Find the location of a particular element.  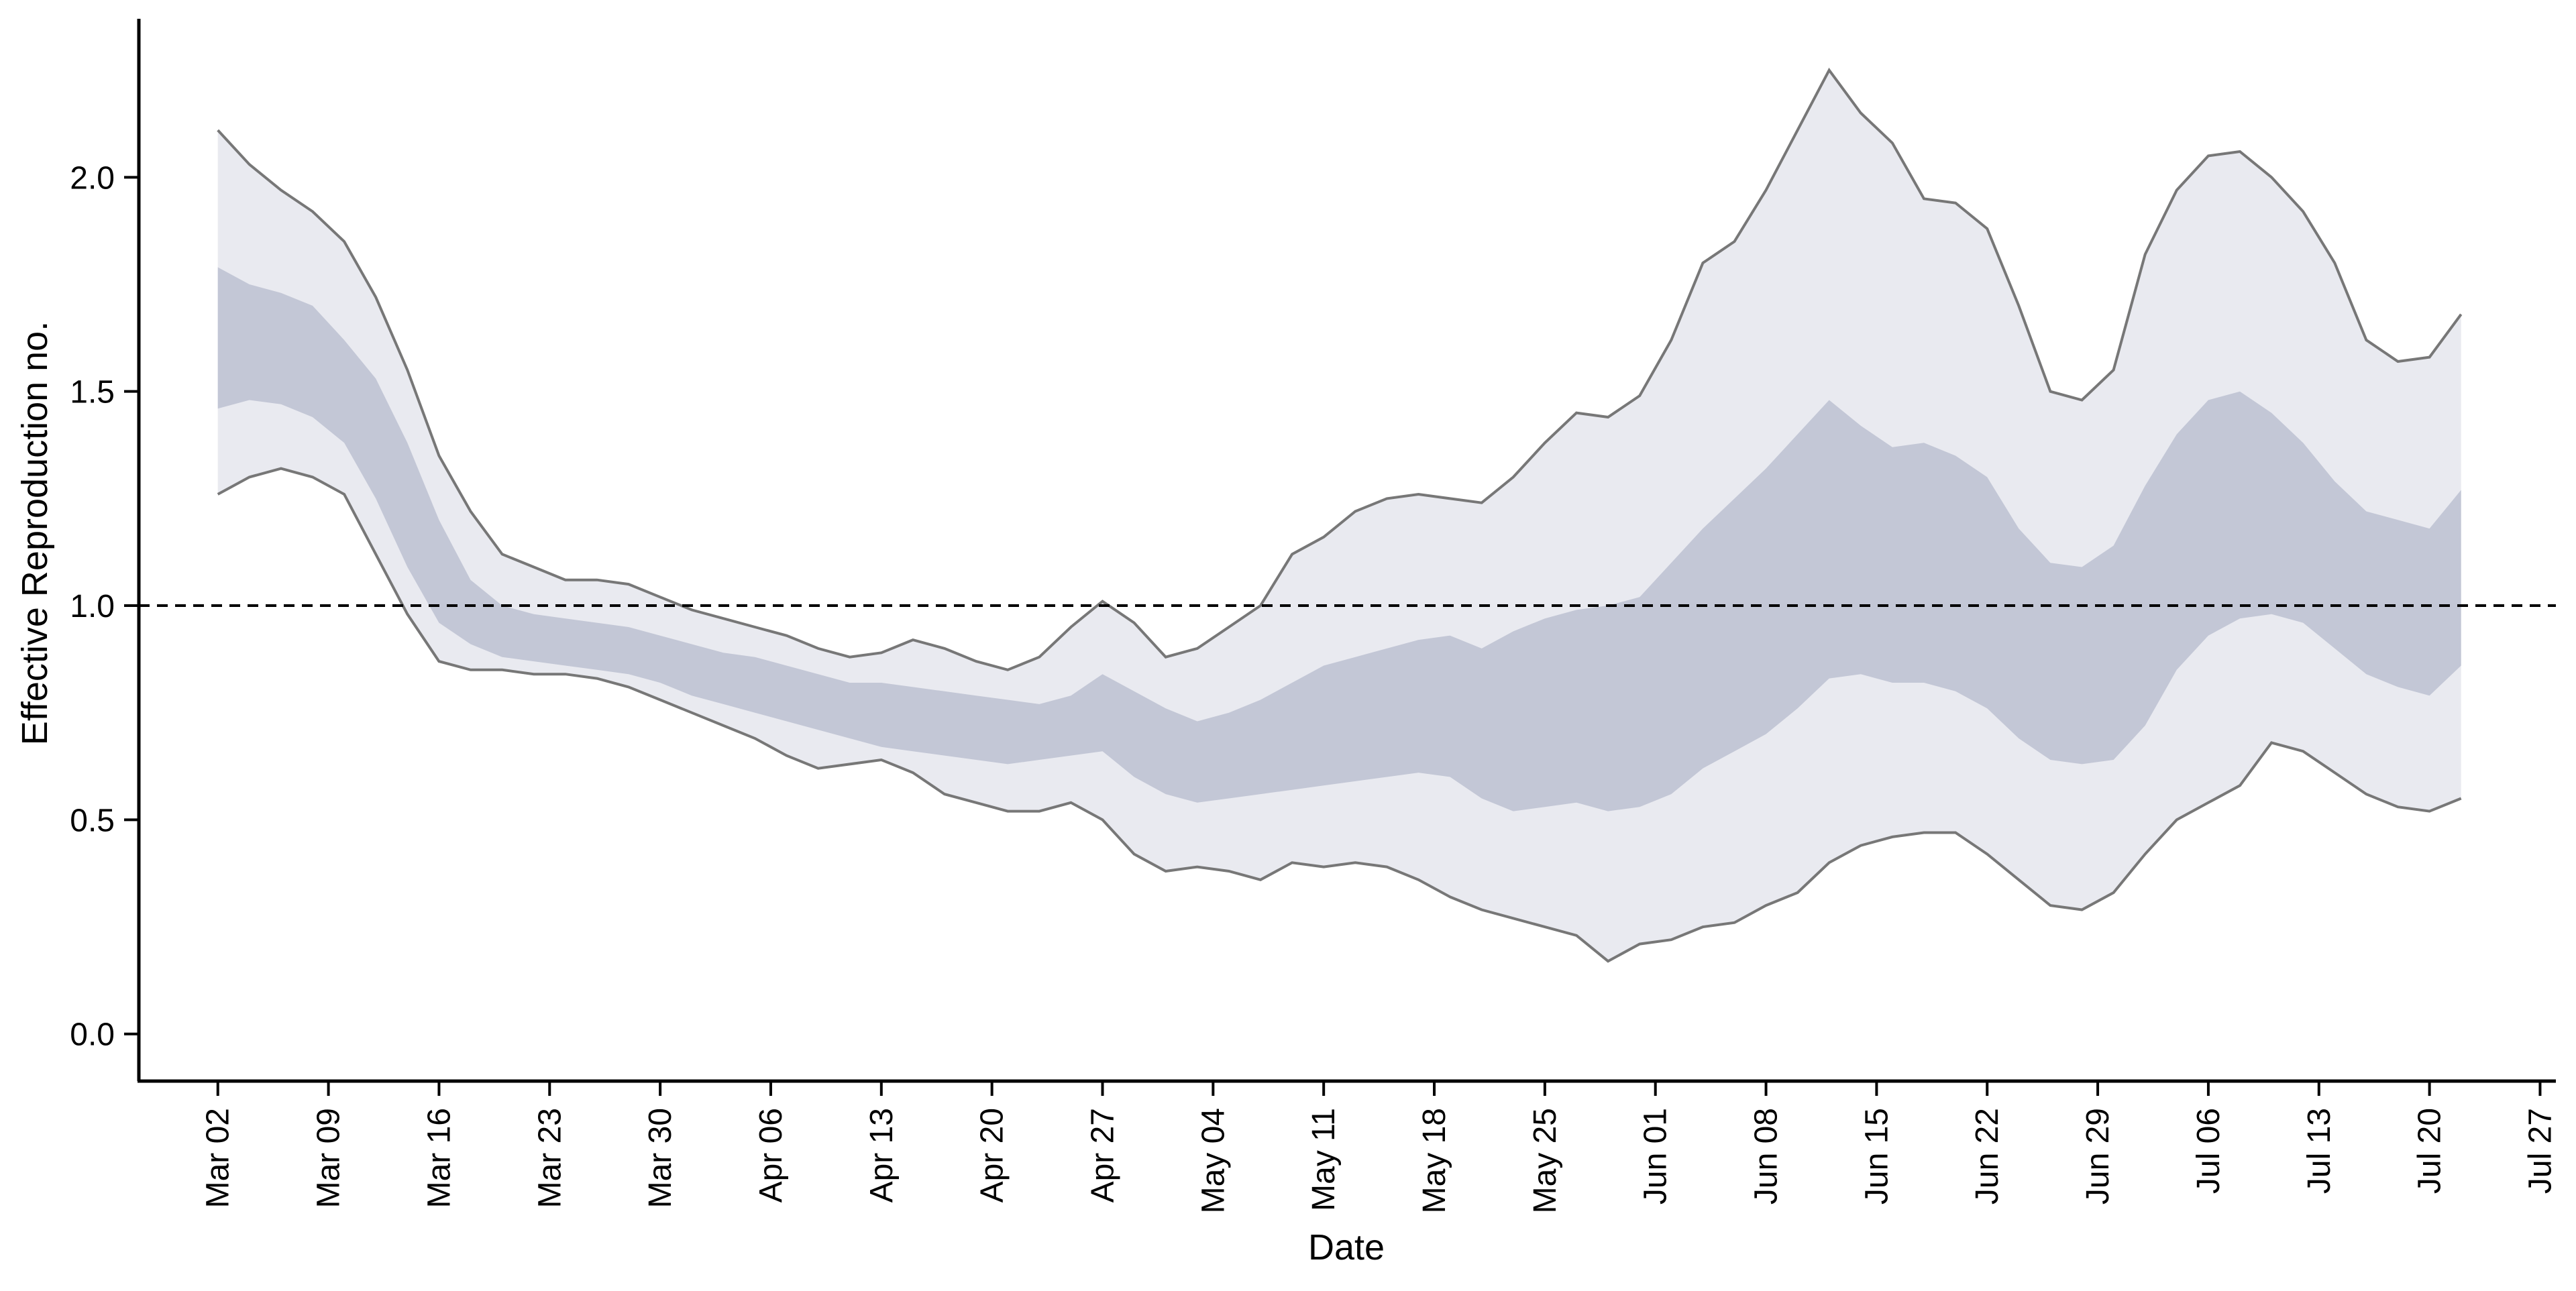

x-tick-label: Mar 09 is located at coordinates (329, 1158).